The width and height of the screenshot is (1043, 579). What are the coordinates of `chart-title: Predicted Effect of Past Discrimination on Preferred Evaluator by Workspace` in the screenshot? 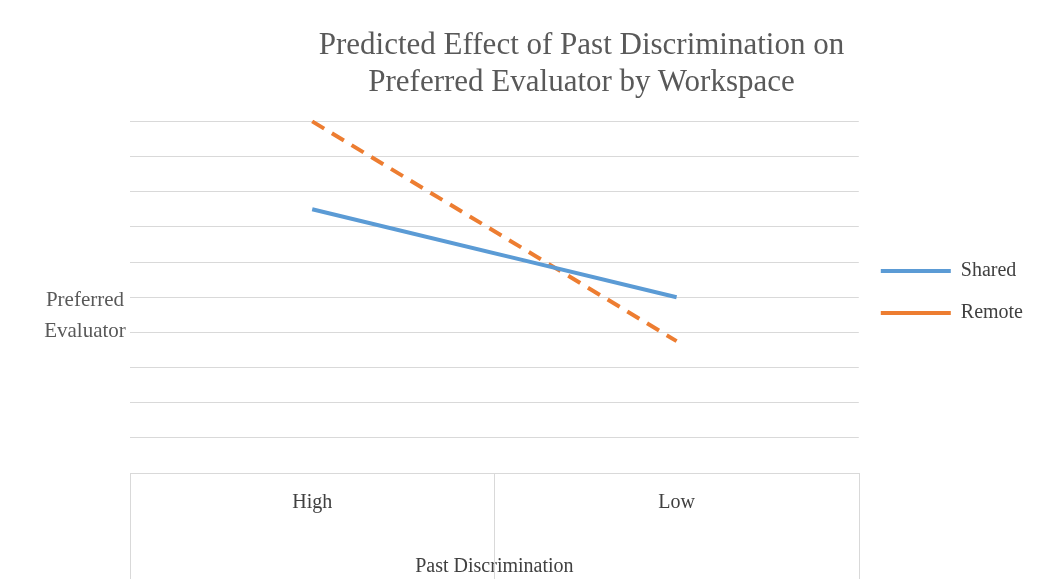 It's located at (581, 61).